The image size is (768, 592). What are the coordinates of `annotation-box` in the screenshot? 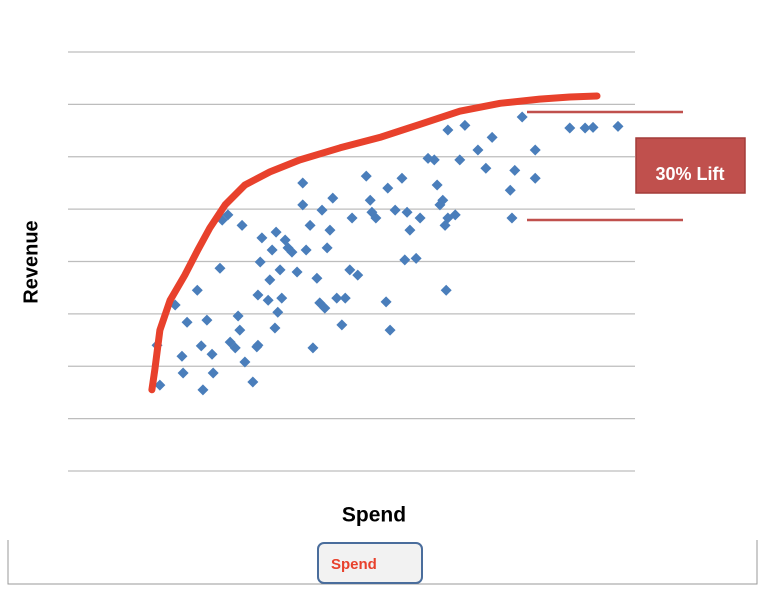 It's located at (690, 165).